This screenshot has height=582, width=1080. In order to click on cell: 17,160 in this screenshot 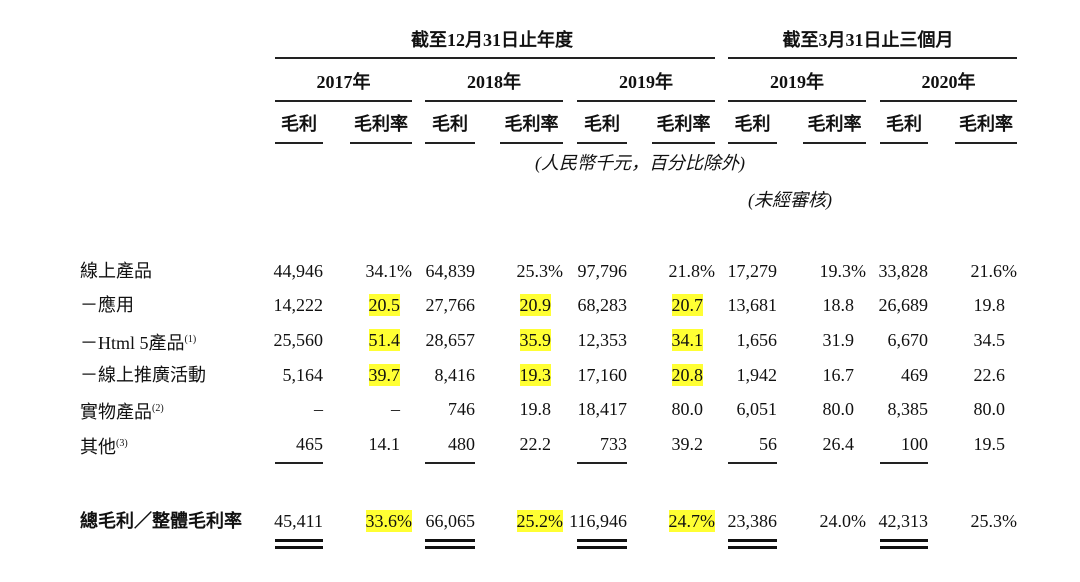, I will do `click(602, 375)`.